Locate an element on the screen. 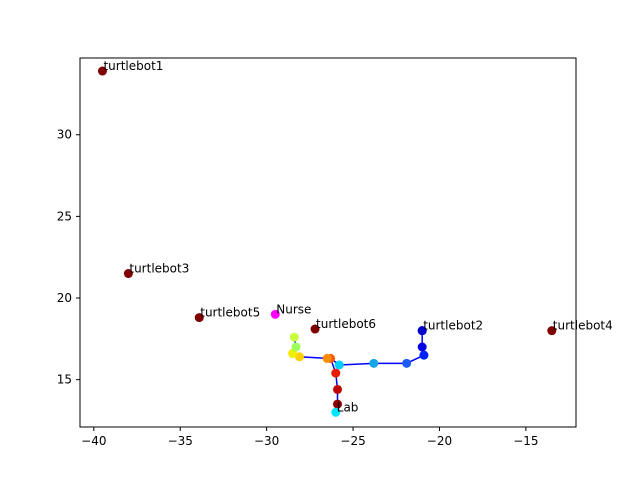 The image size is (640, 480). x-tick-label: −40 is located at coordinates (93, 441).